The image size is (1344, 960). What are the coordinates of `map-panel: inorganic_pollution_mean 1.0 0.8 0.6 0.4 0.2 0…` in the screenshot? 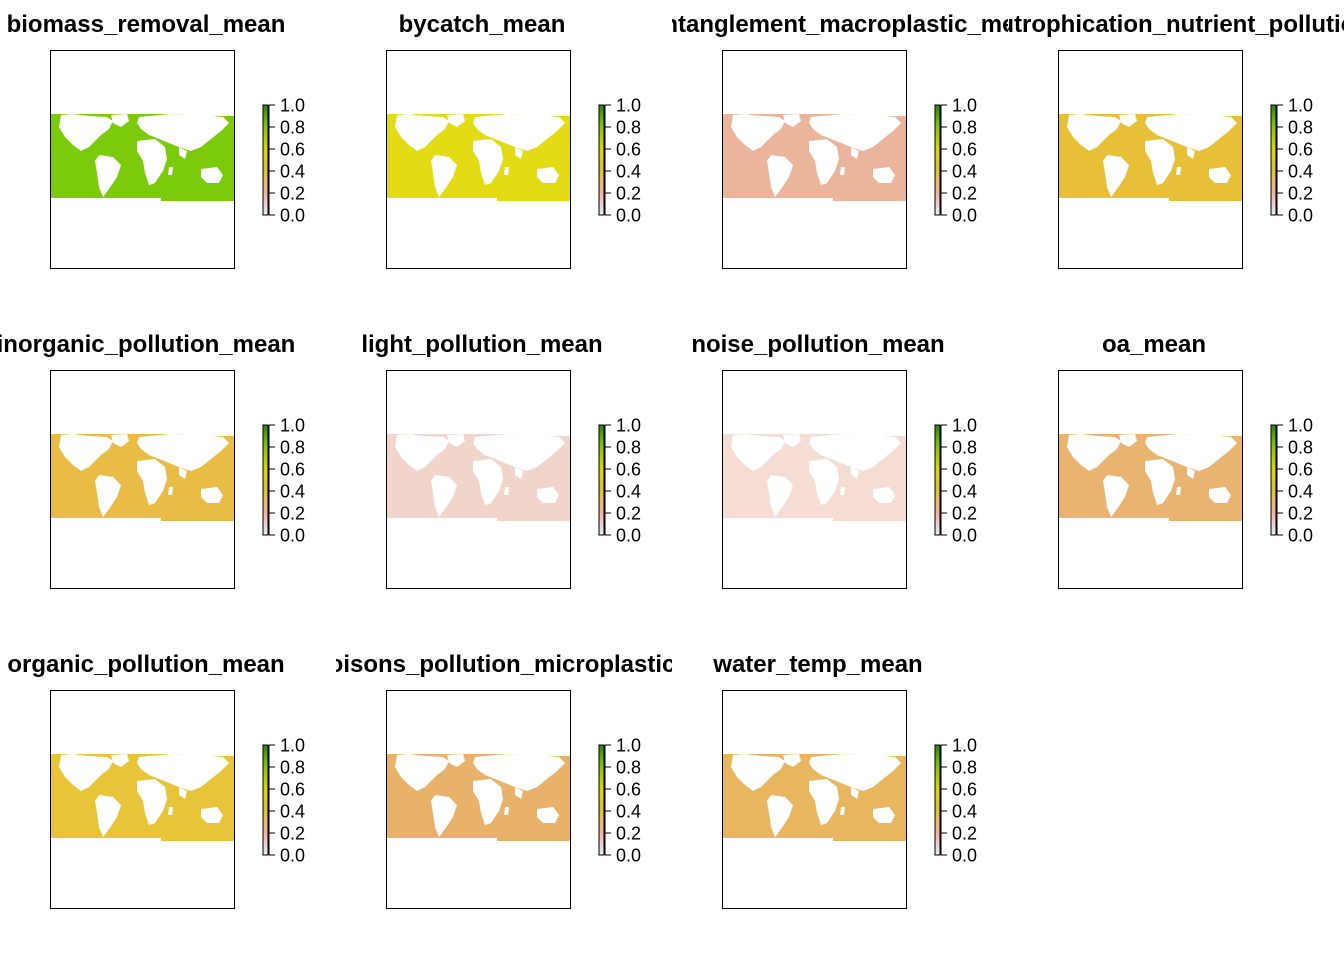 It's located at (168, 480).